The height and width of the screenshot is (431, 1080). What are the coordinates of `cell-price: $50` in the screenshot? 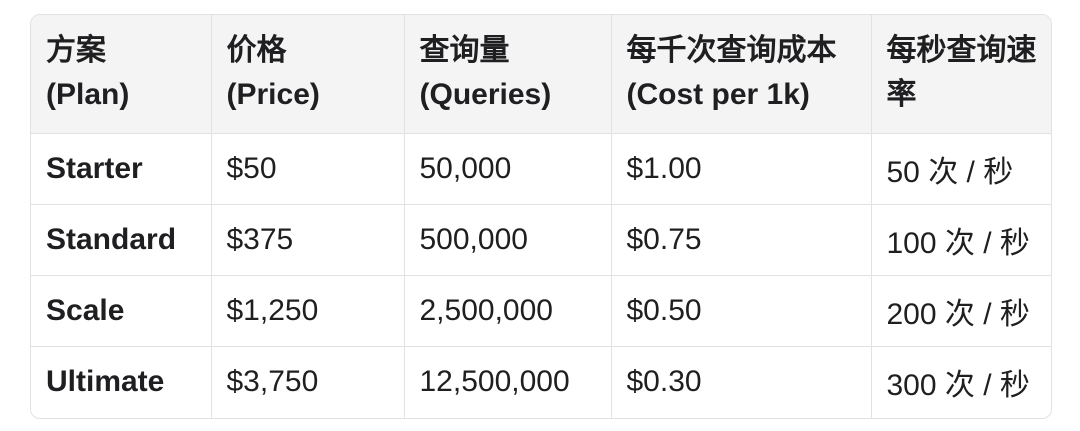 It's located at (308, 169).